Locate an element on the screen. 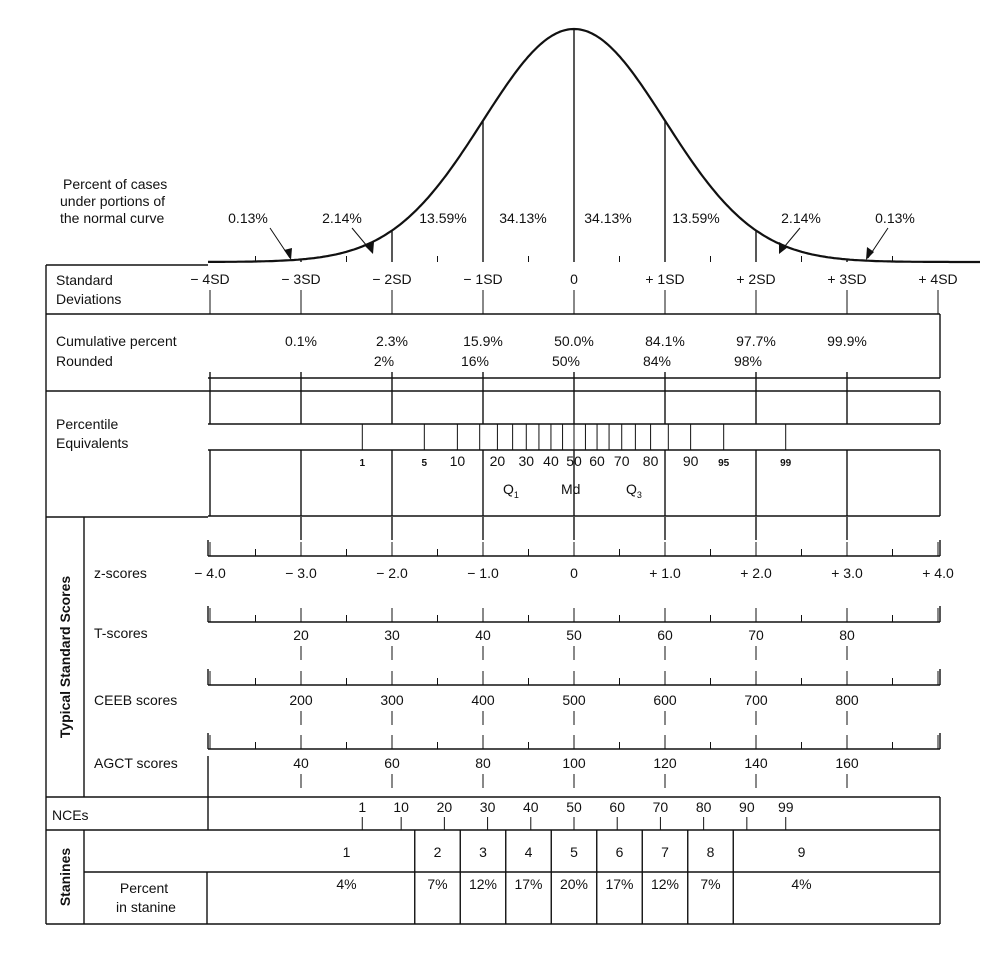 The height and width of the screenshot is (967, 989). score-value: 50 is located at coordinates (574, 635).